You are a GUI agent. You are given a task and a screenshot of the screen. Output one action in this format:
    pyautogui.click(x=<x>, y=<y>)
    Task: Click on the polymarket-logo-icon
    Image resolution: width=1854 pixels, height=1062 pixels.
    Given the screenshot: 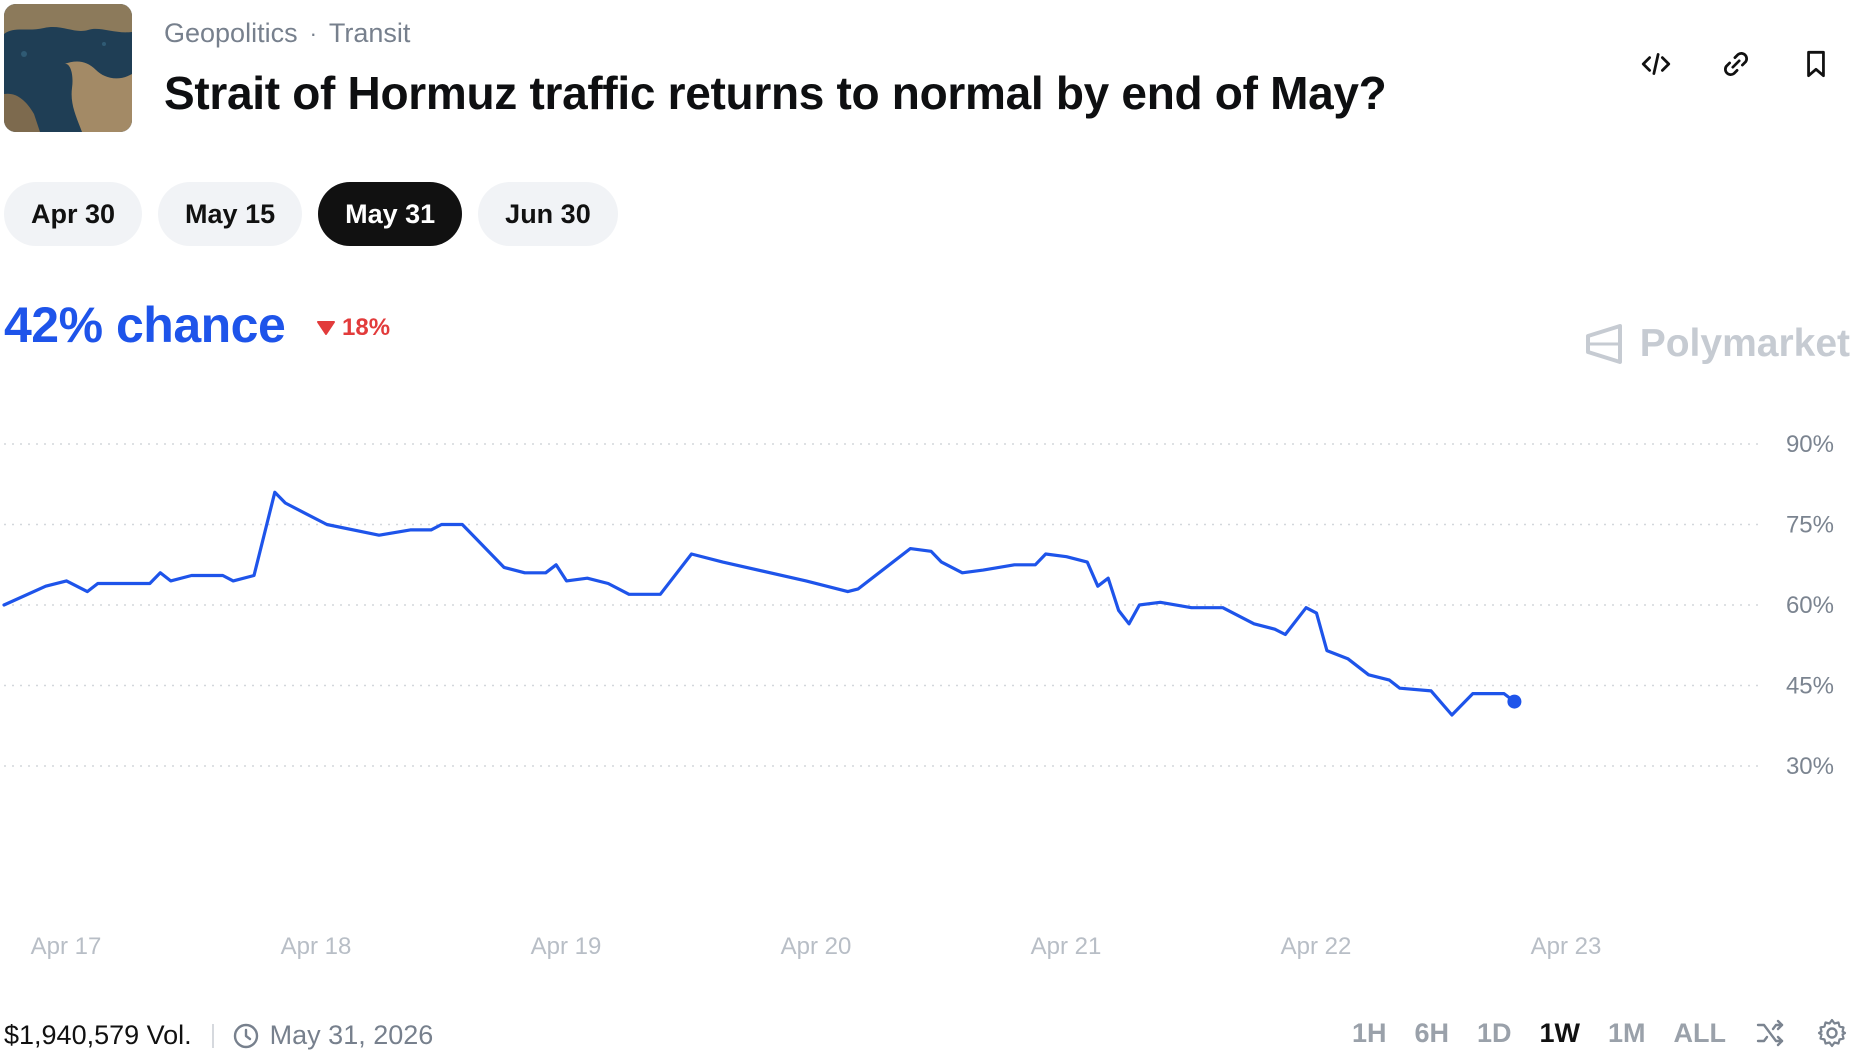 What is the action you would take?
    pyautogui.click(x=1603, y=344)
    